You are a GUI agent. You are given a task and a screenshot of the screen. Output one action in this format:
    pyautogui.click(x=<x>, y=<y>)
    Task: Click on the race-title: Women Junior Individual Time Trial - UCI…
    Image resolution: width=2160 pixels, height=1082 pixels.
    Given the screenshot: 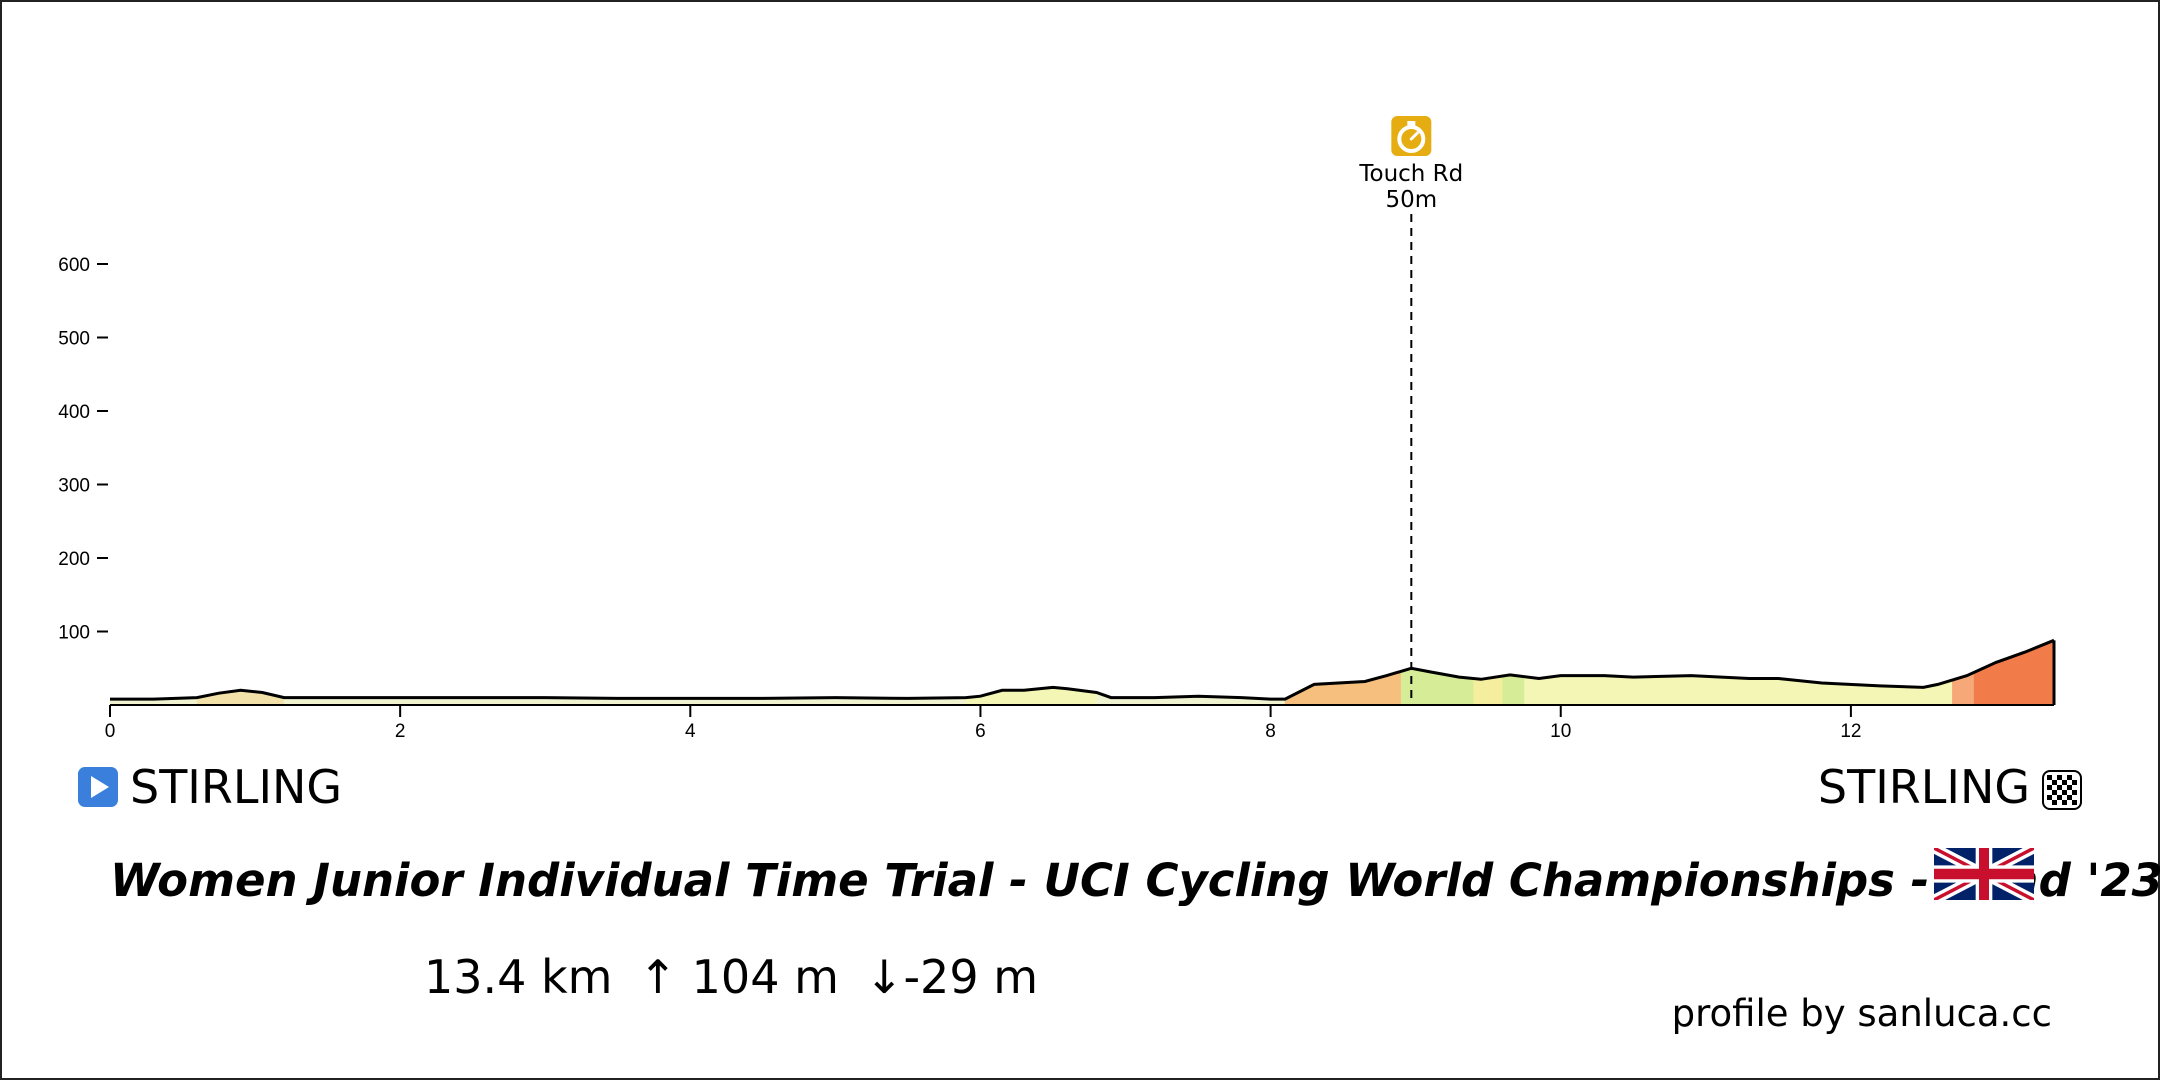 What is the action you would take?
    pyautogui.click(x=1135, y=880)
    